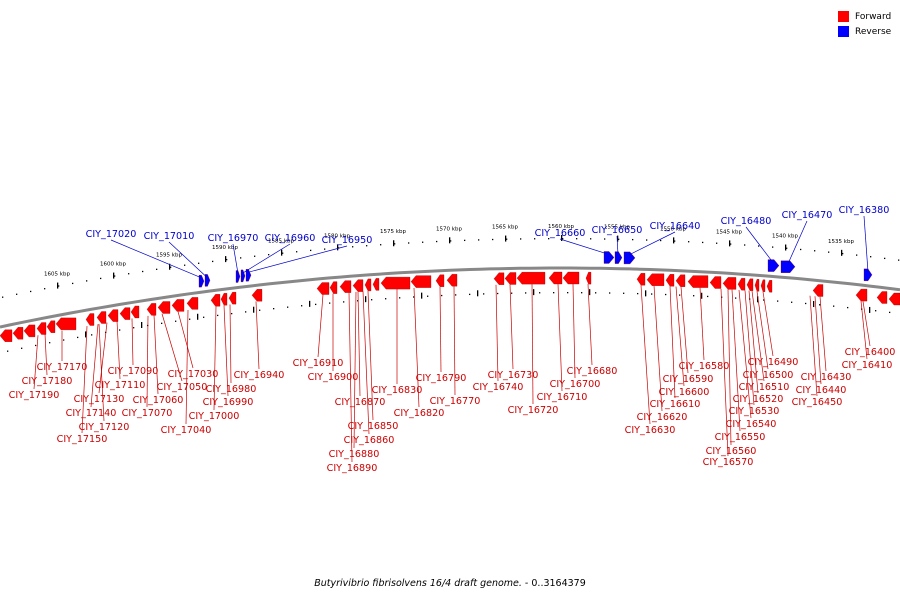 The width and height of the screenshot is (900, 600). I want to click on gene-label: CIY_16450, so click(817, 402).